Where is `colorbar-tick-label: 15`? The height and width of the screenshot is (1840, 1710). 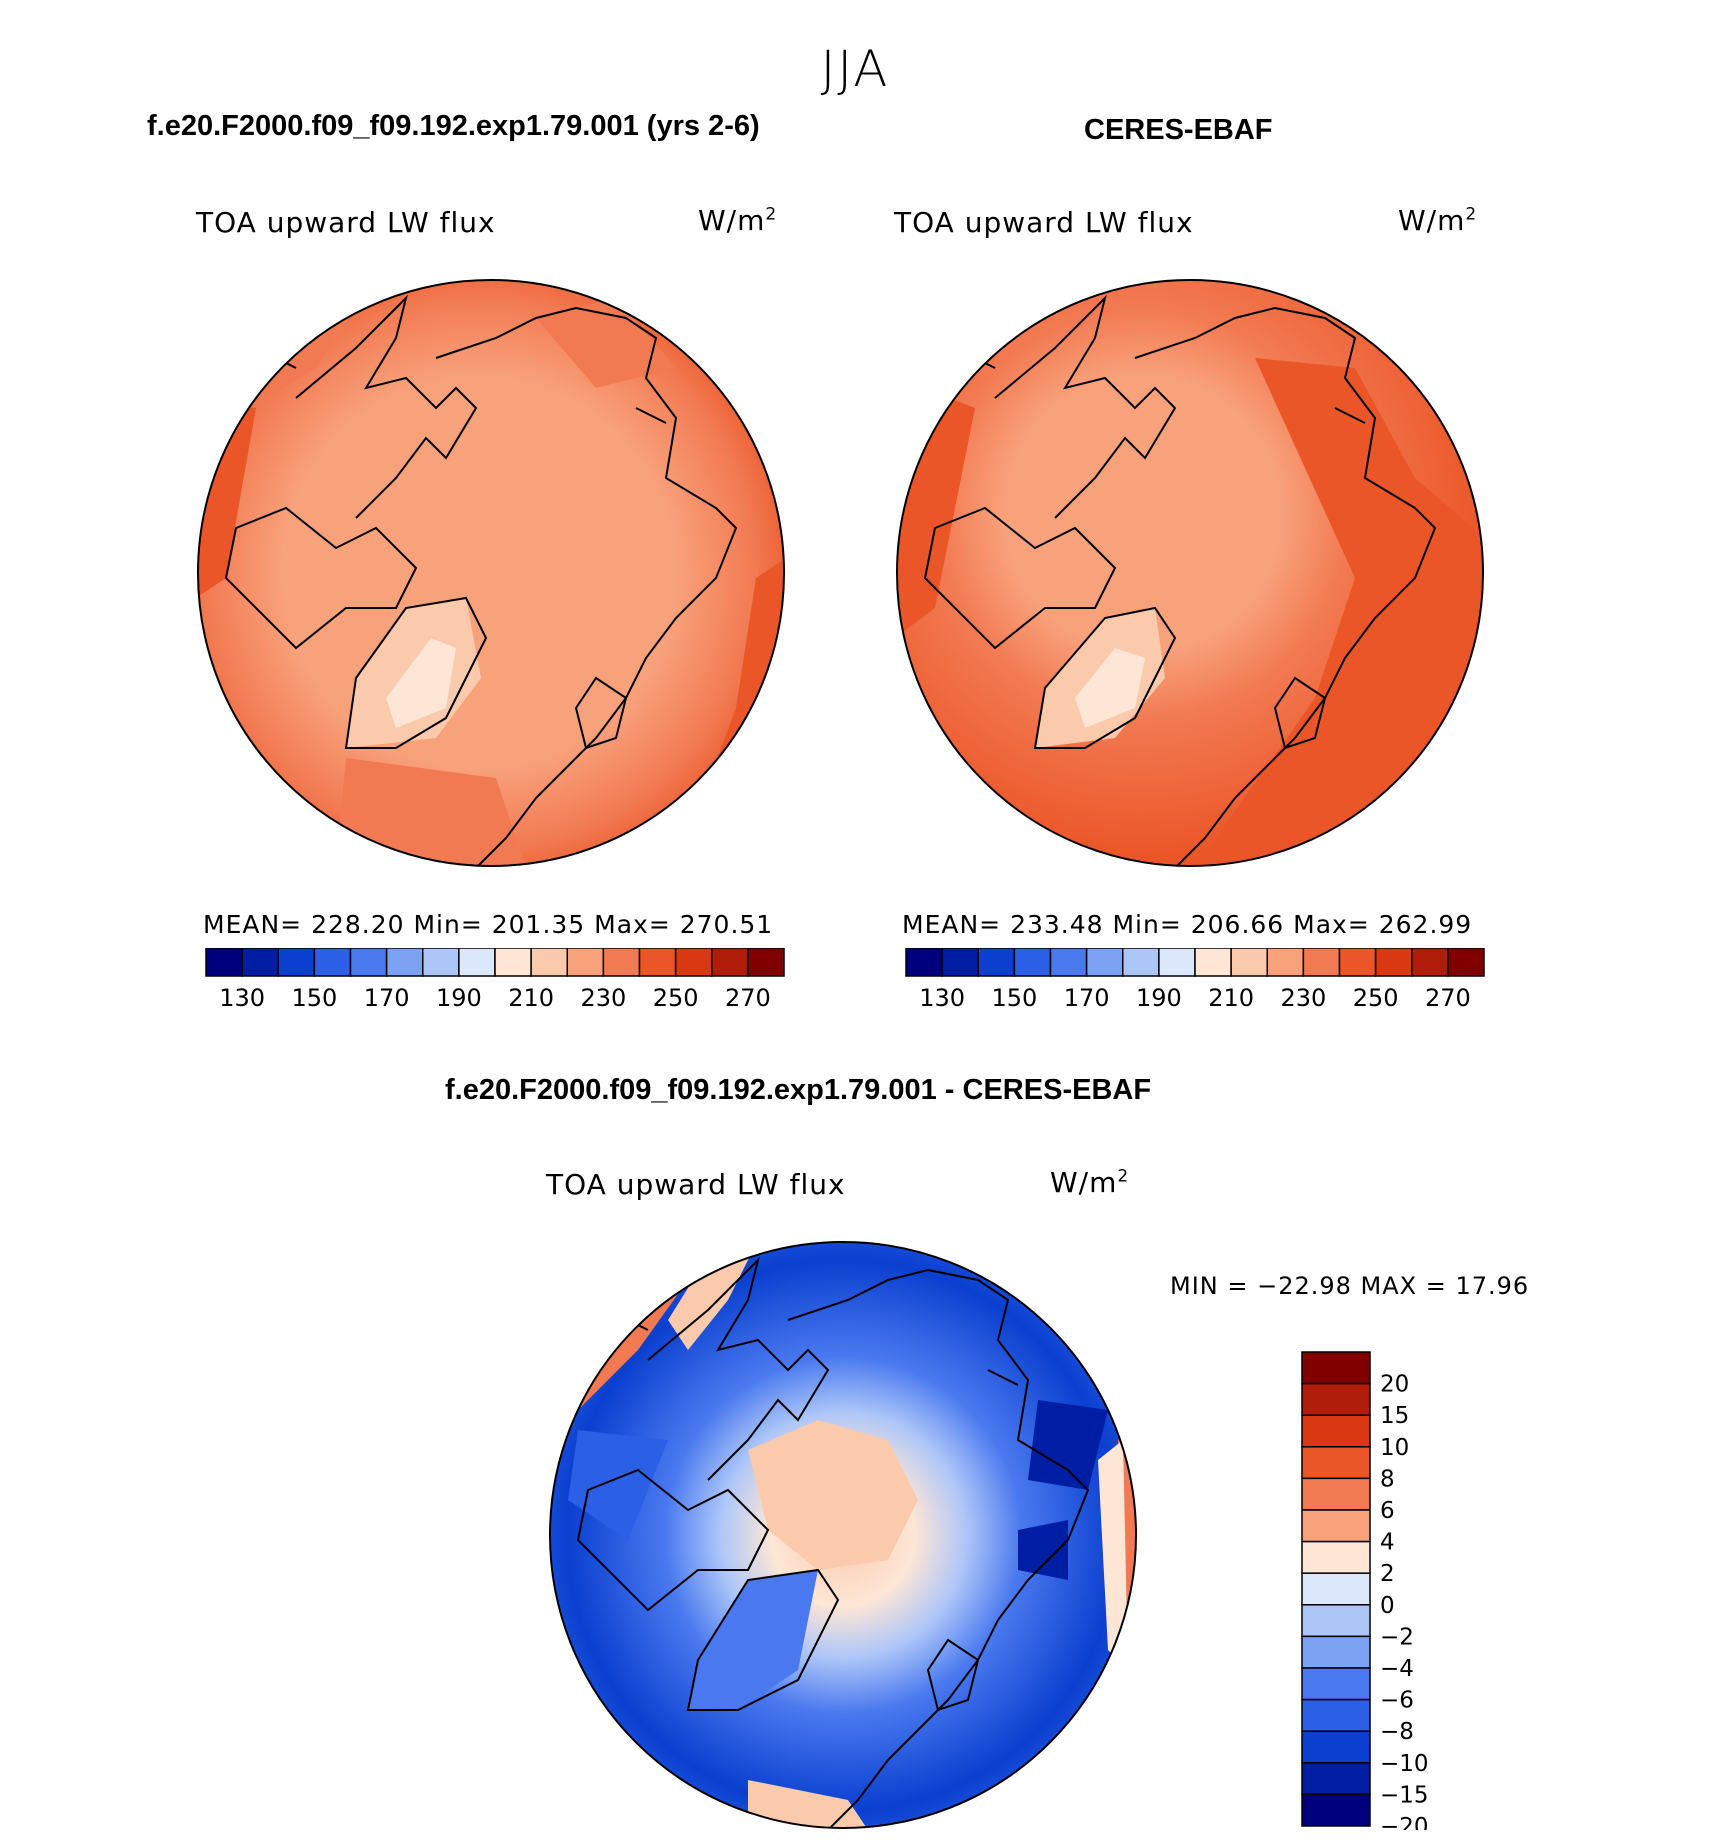
colorbar-tick-label: 15 is located at coordinates (1394, 1416).